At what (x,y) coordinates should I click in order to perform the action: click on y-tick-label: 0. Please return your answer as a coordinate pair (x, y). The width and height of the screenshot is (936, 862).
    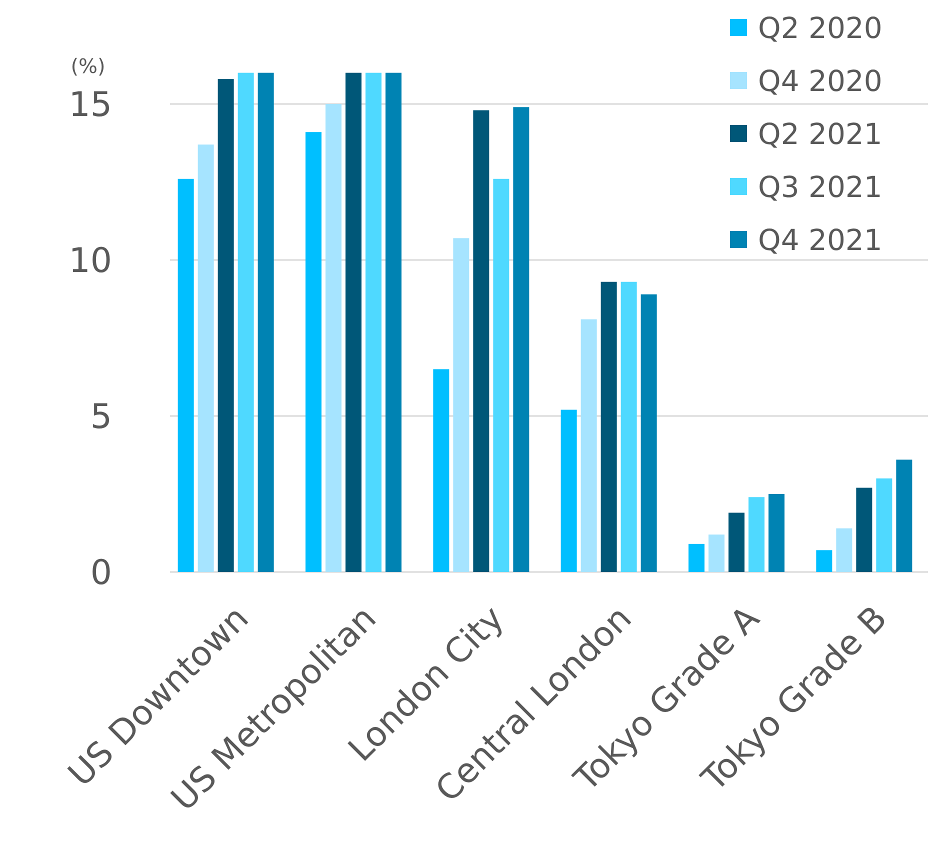
    Looking at the image, I should click on (101, 572).